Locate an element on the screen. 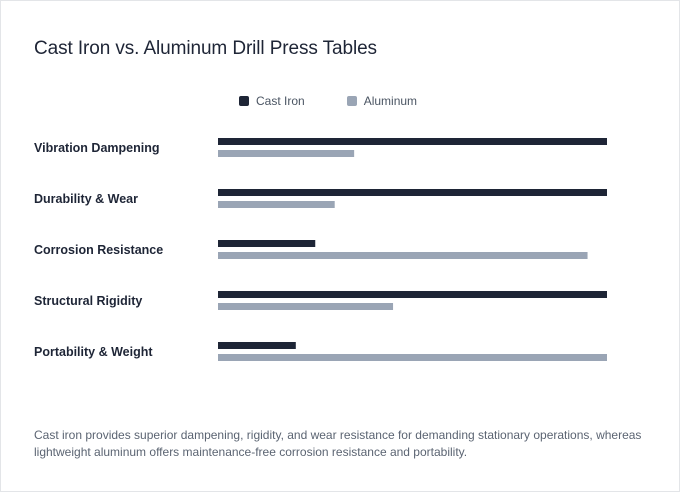  legend-label-cast-iron: Cast Iron is located at coordinates (280, 101).